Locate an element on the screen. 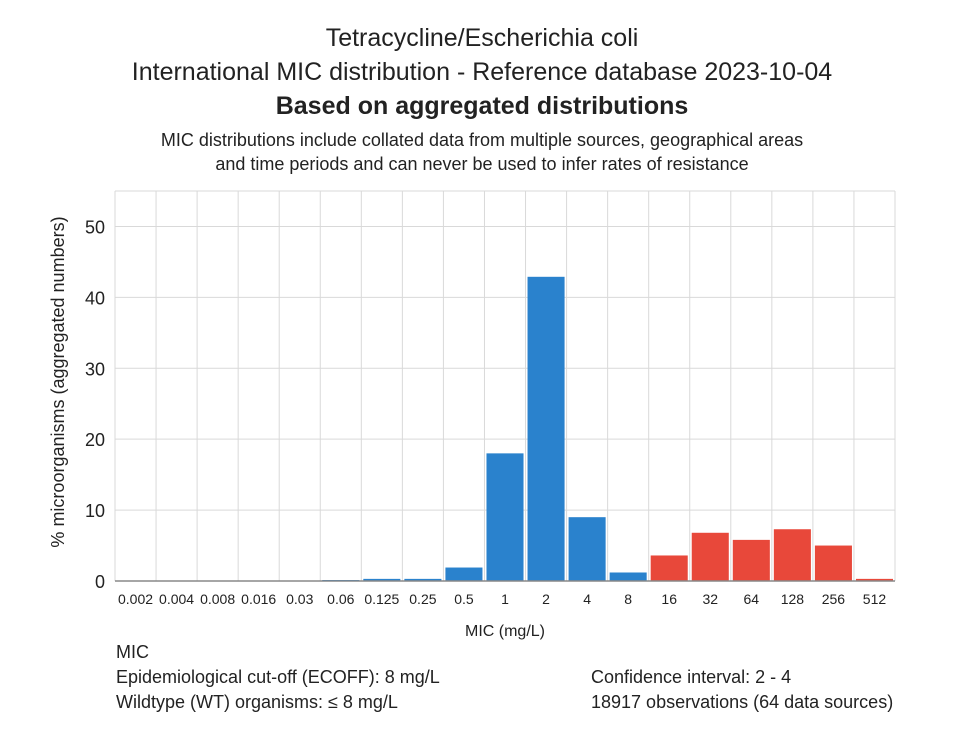 The image size is (964, 735). x-tick-label: 1 is located at coordinates (505, 599).